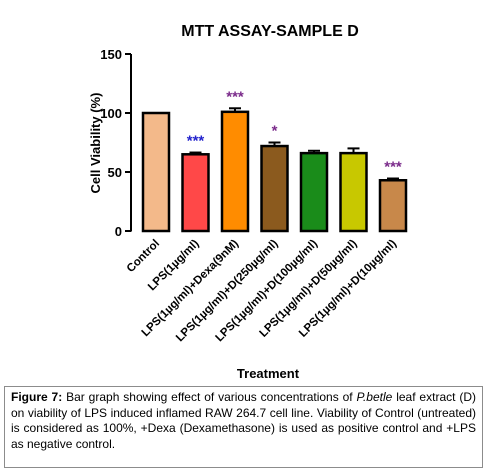  Describe the element at coordinates (143, 256) in the screenshot. I see `x-tick-label: Control` at that location.